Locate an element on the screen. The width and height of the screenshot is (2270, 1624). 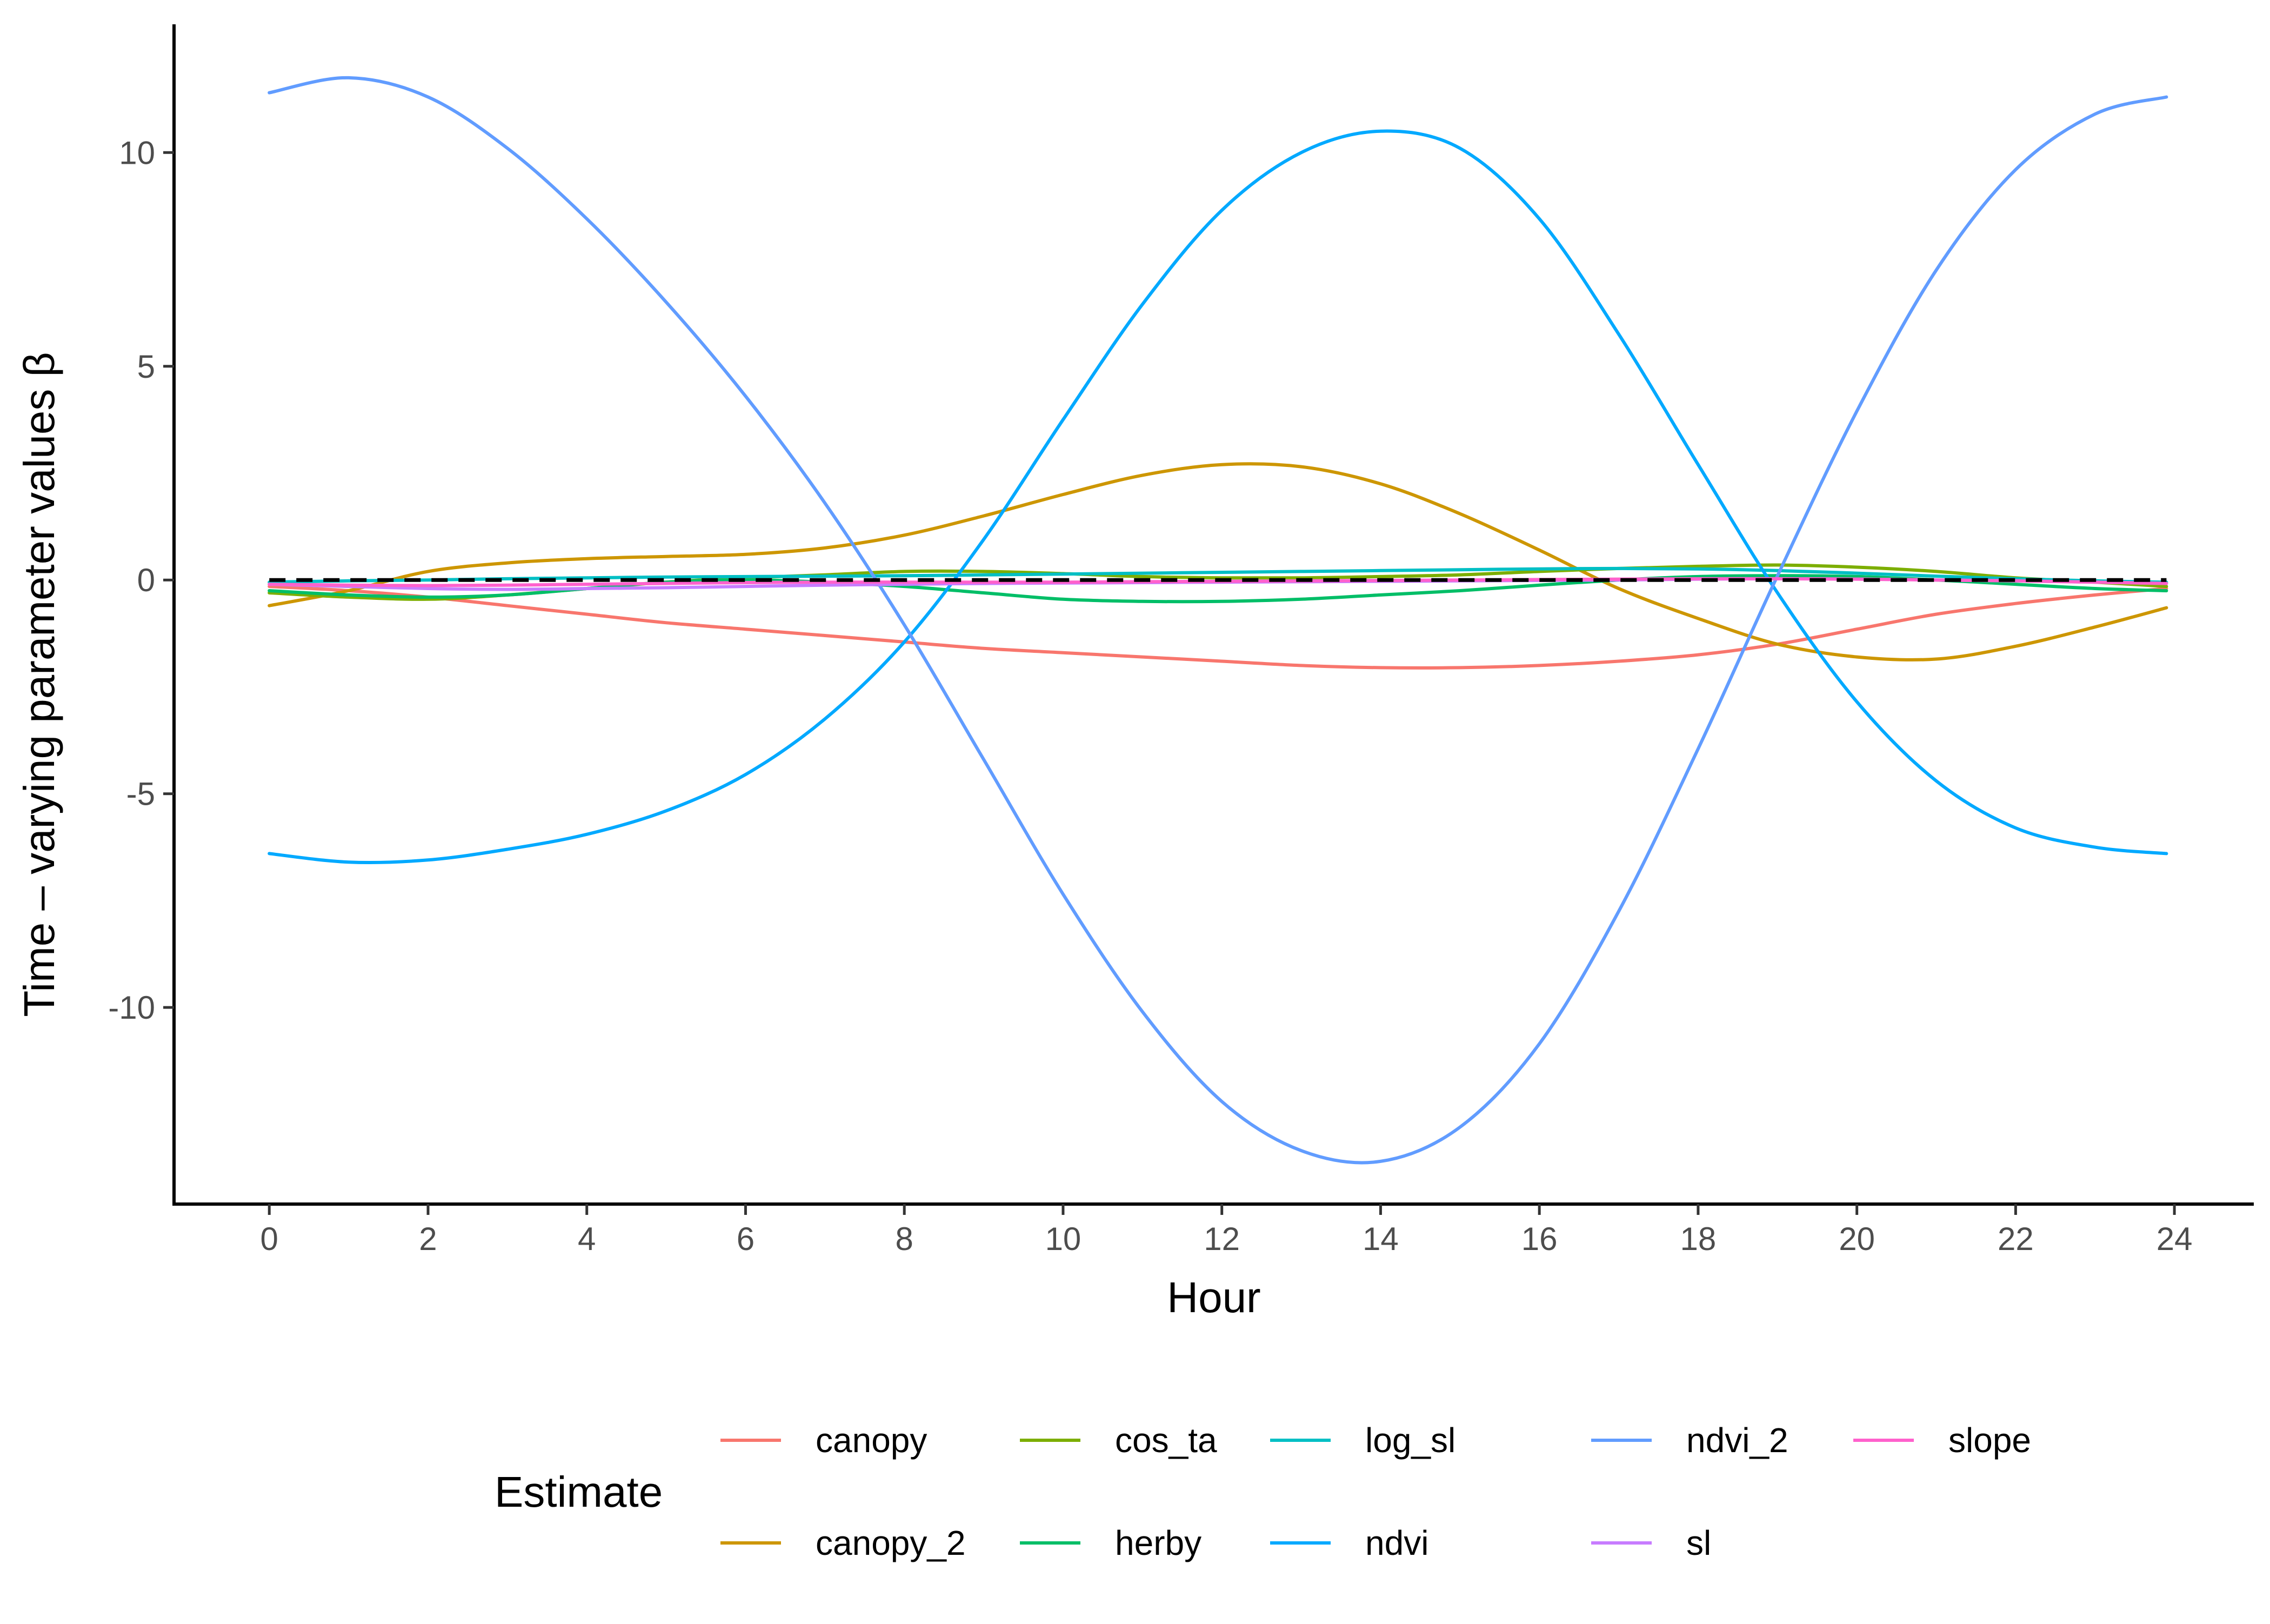
x-tick-label: 22 is located at coordinates (2016, 1239).